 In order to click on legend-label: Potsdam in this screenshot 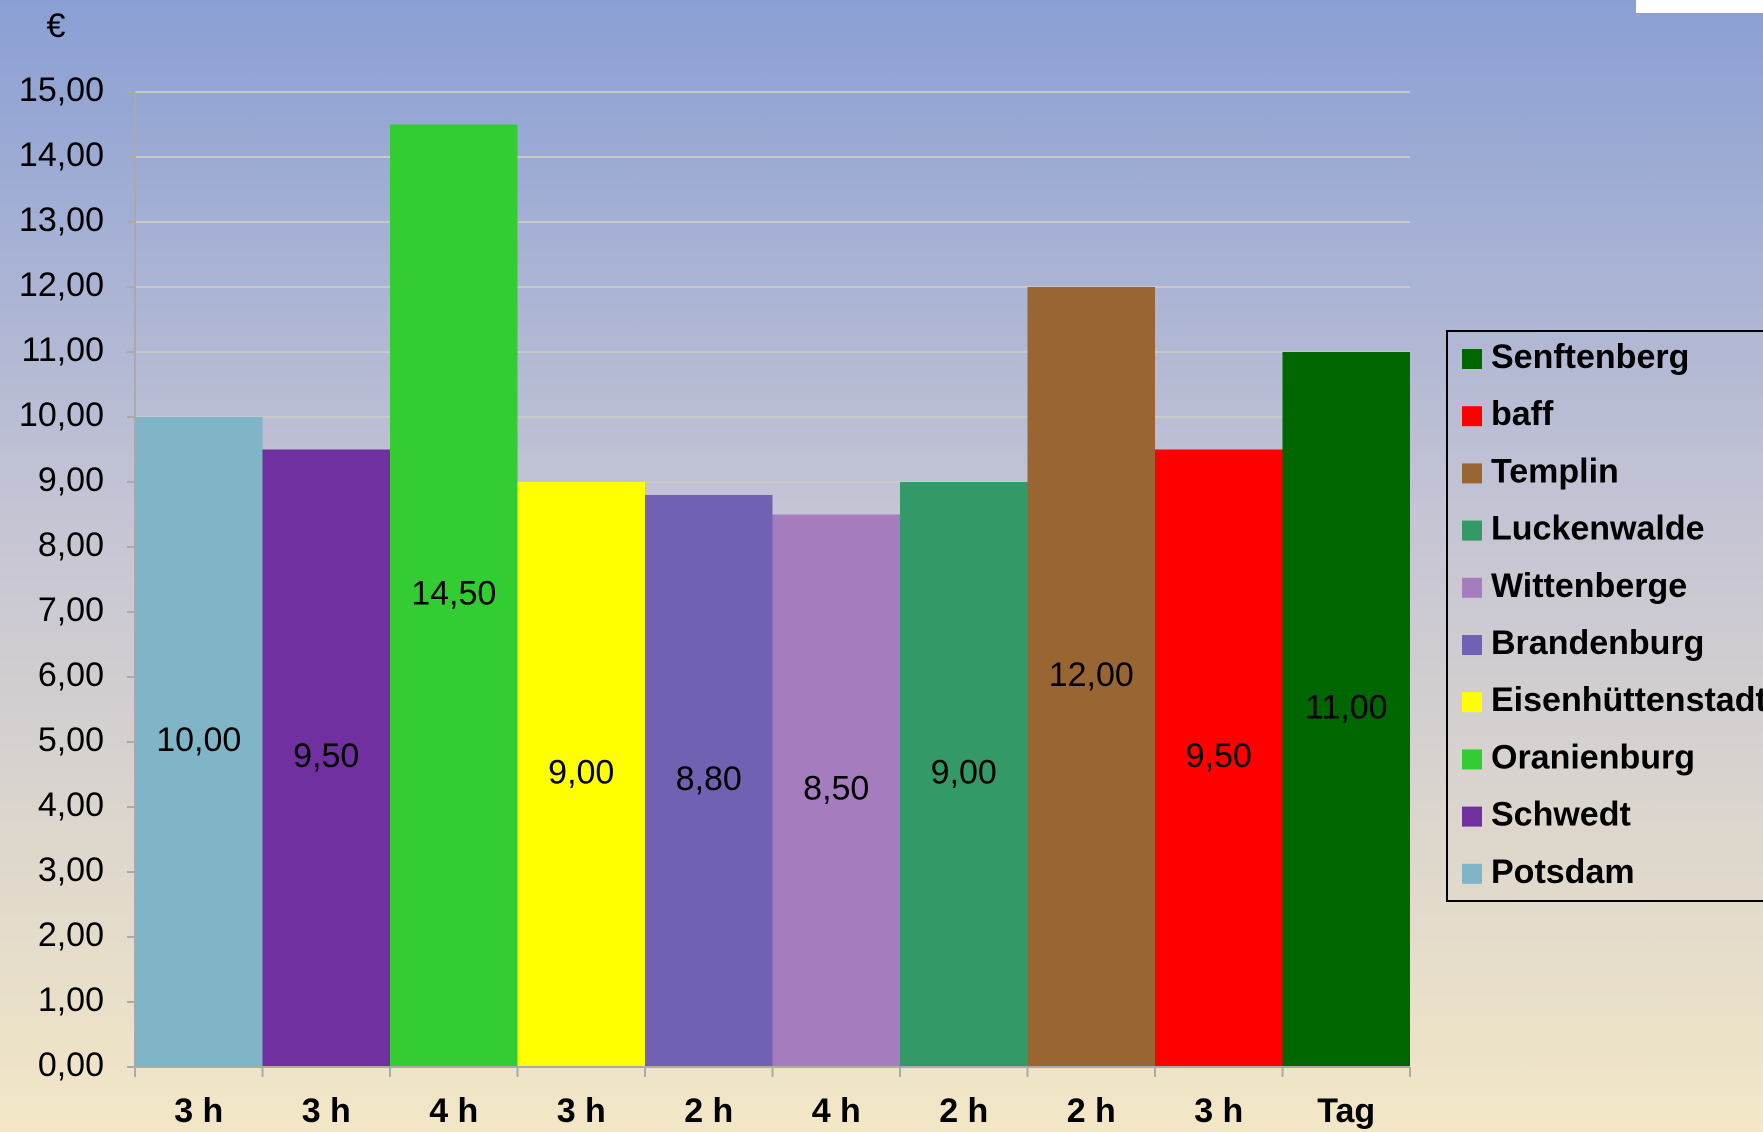, I will do `click(1563, 872)`.